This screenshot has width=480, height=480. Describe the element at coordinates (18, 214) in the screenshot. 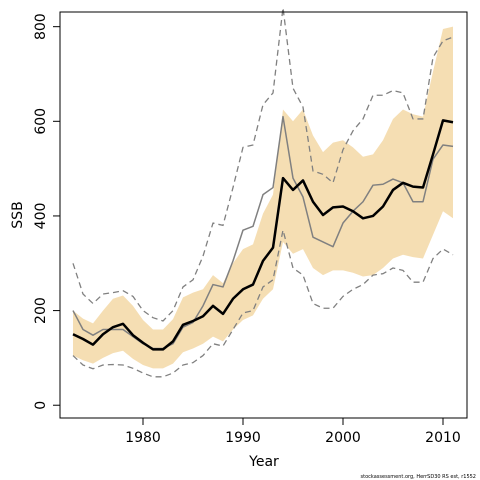

I see `y-axis-label: SSB` at that location.